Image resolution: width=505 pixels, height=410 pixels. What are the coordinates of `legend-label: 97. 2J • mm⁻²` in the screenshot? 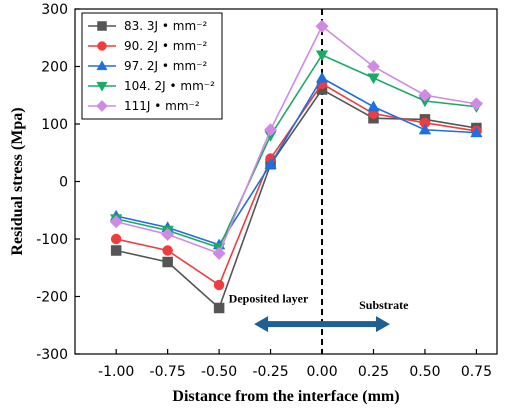 It's located at (165, 66).